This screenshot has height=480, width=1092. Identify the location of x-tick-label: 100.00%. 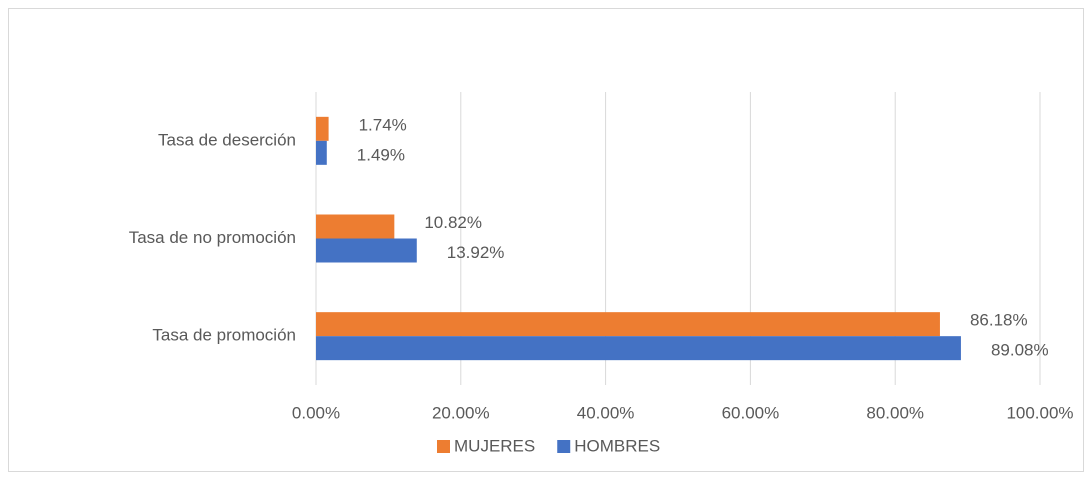
(1039, 412).